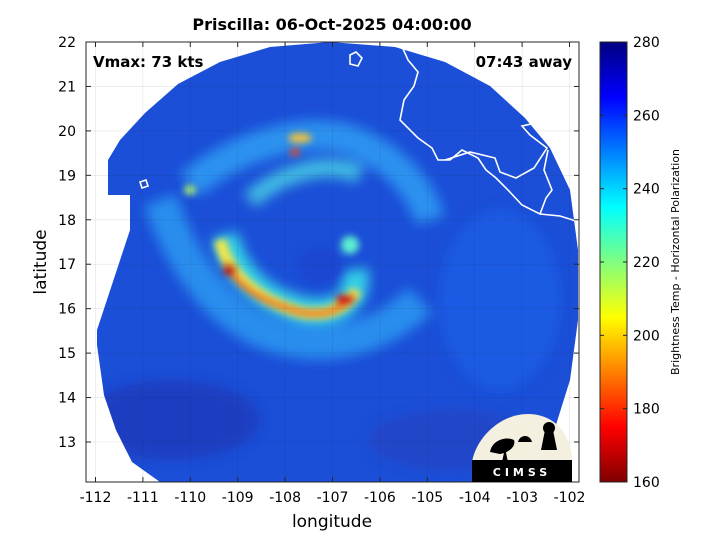 The width and height of the screenshot is (720, 540). What do you see at coordinates (331, 24) in the screenshot?
I see `chart-title: Priscilla: 06-Oct-2025 04:00:00` at bounding box center [331, 24].